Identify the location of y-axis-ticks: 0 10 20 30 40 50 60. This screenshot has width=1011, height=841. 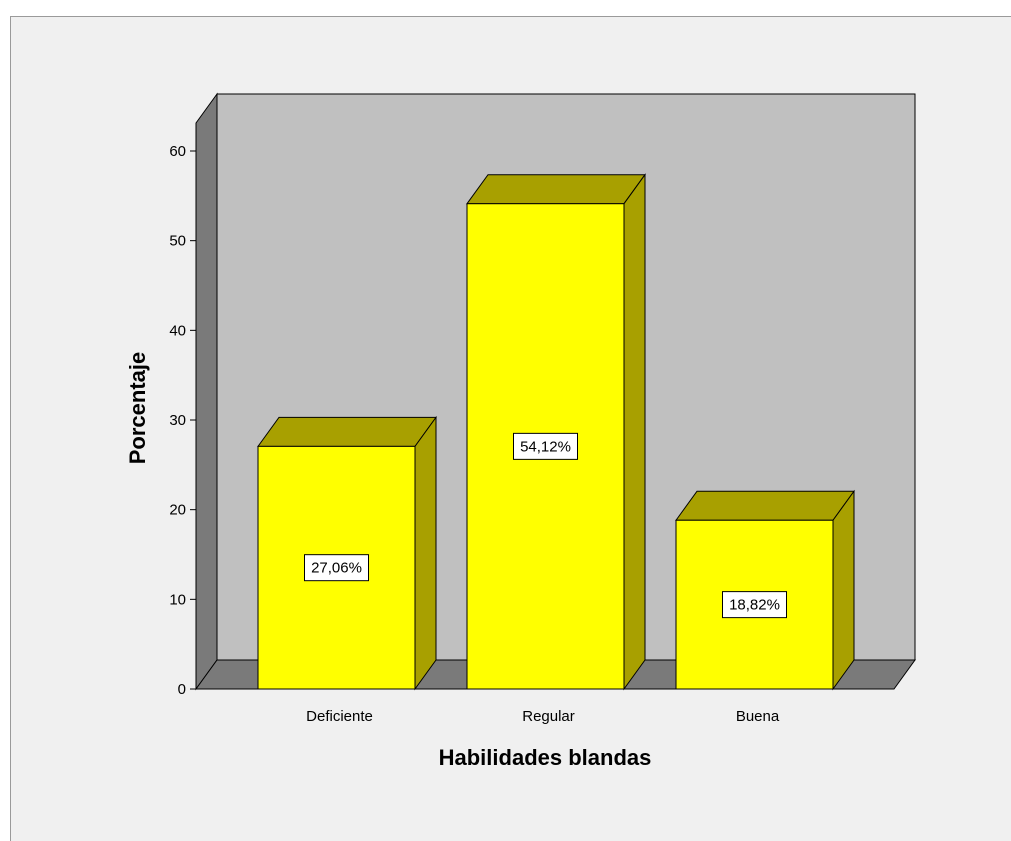
(182, 420).